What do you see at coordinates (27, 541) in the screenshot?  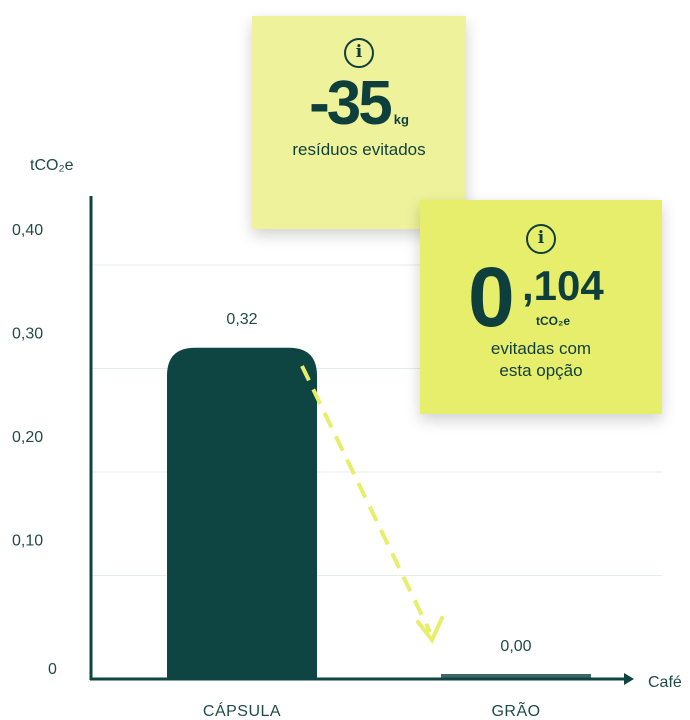 I see `y-tick-label: 0,10` at bounding box center [27, 541].